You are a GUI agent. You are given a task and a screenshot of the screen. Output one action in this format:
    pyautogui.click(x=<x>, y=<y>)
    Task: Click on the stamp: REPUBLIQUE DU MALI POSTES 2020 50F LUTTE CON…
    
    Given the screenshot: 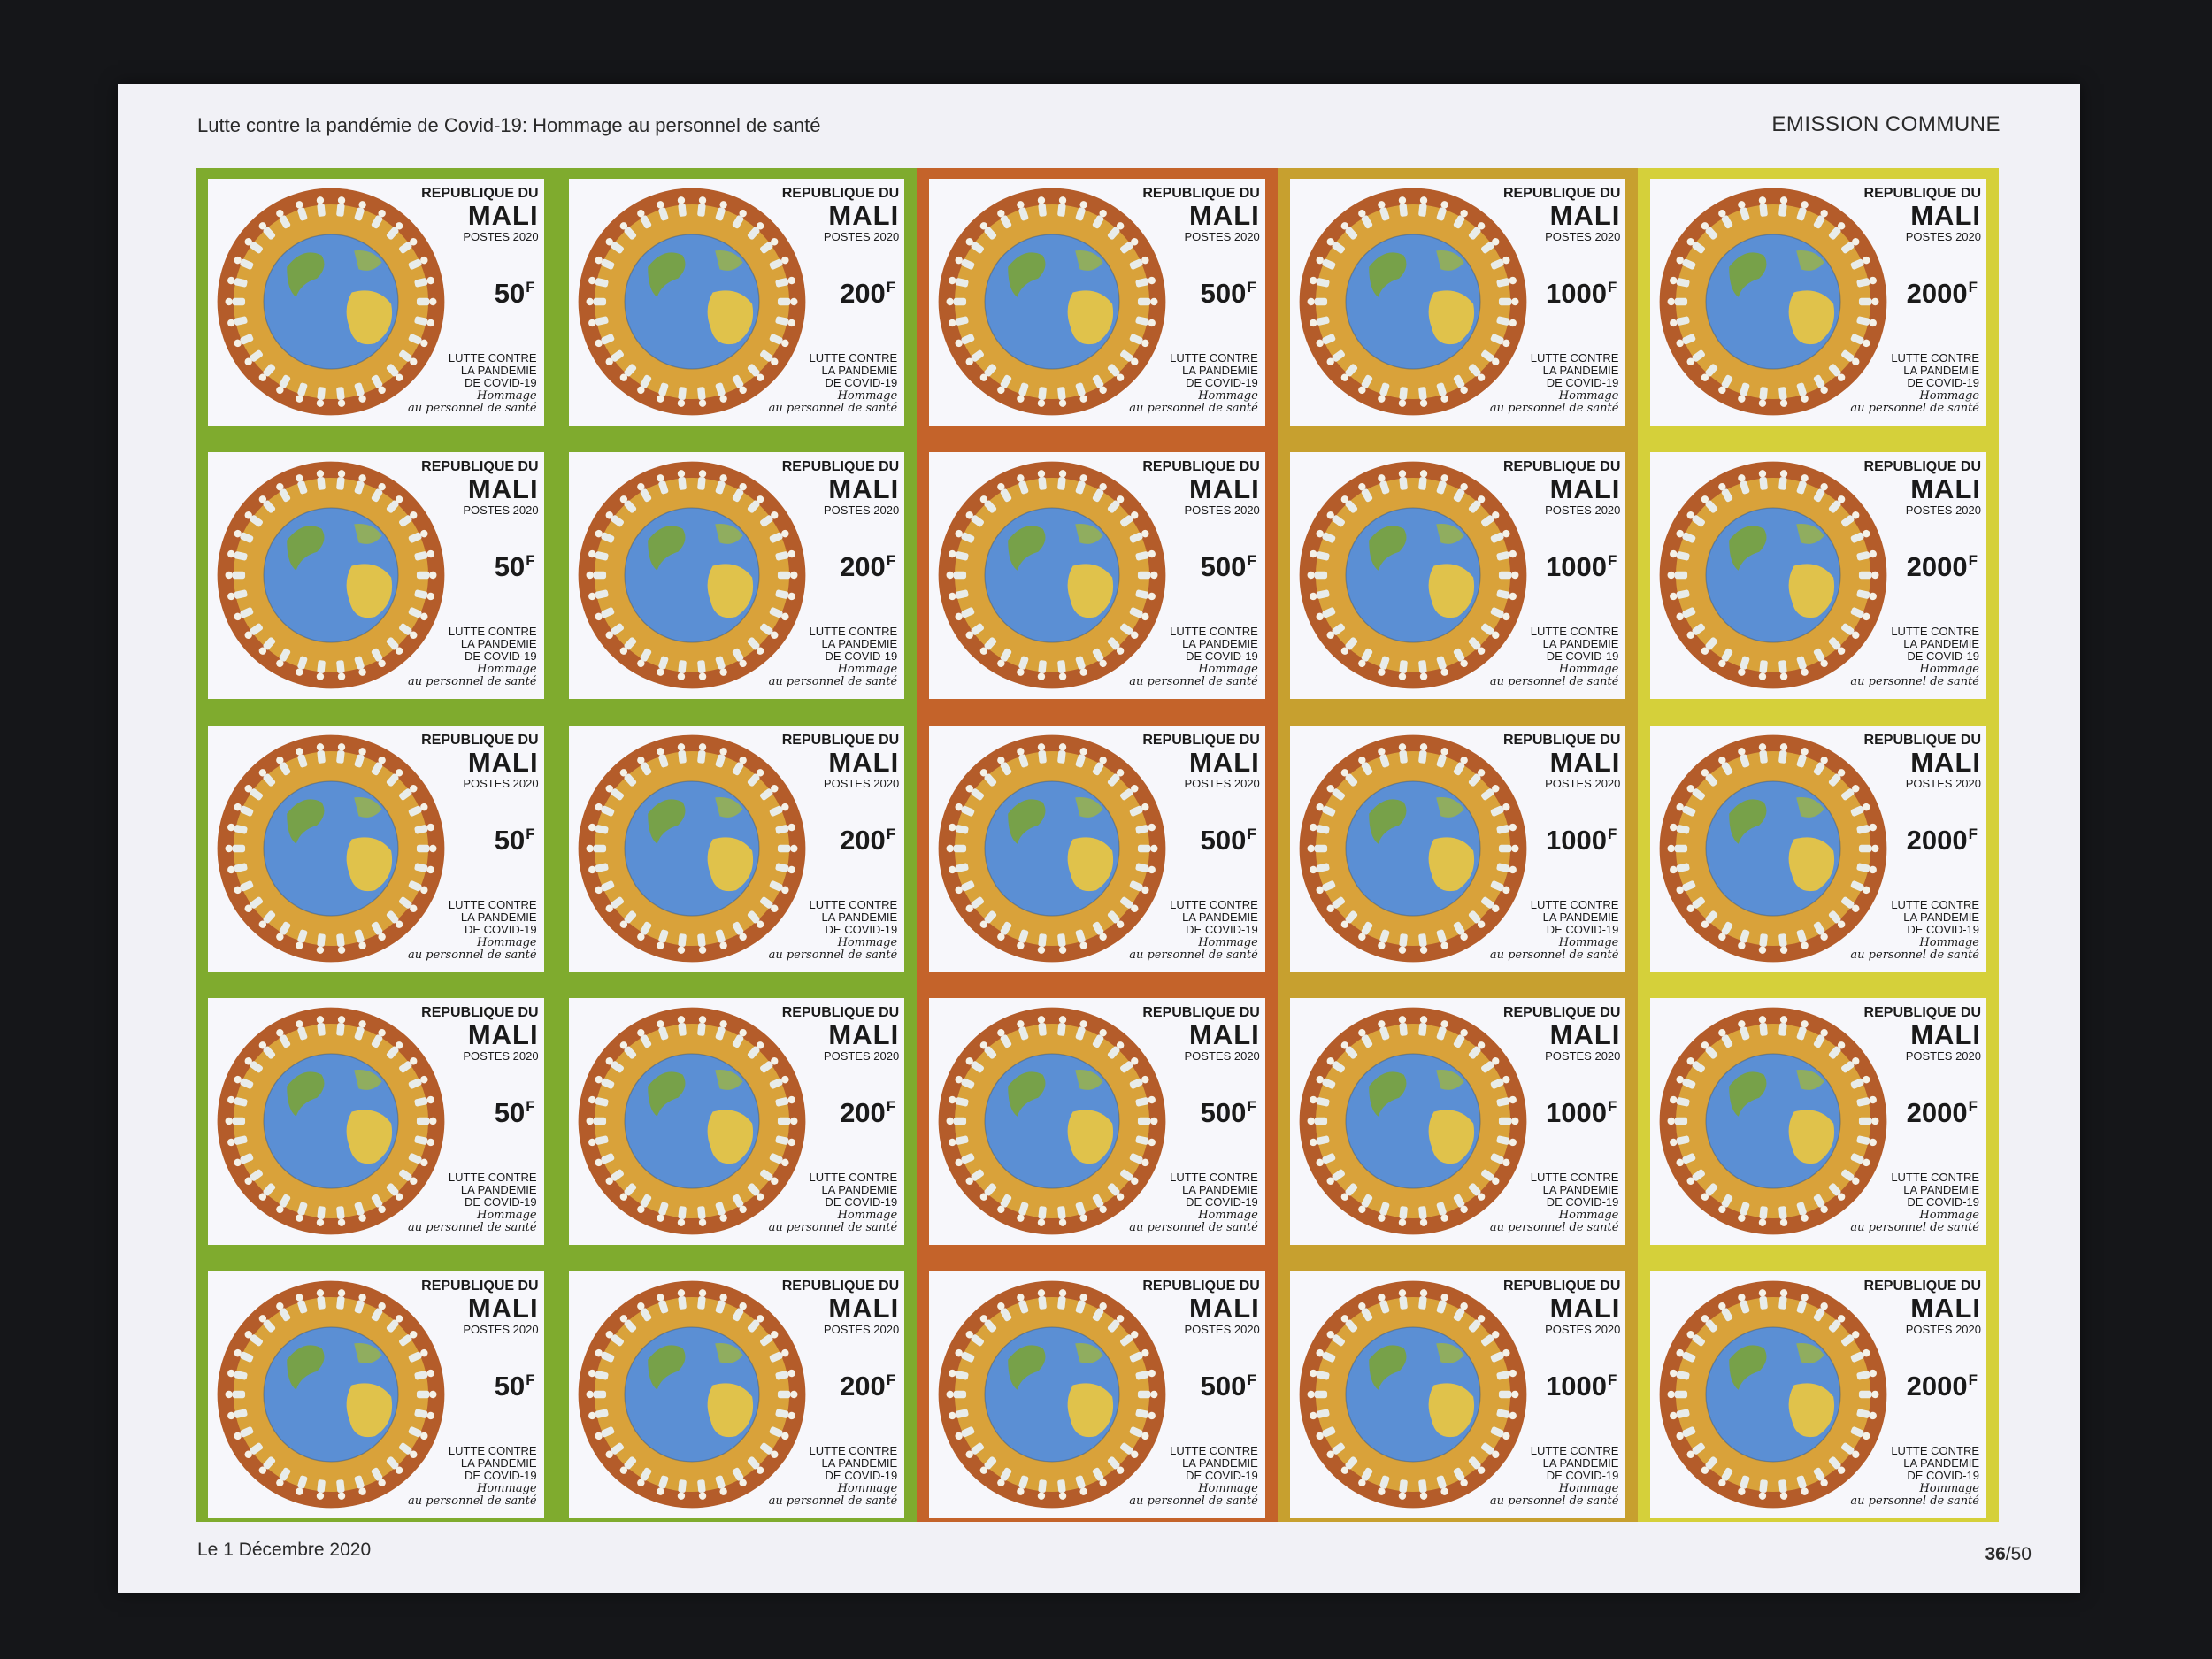 What is the action you would take?
    pyautogui.click(x=376, y=1122)
    